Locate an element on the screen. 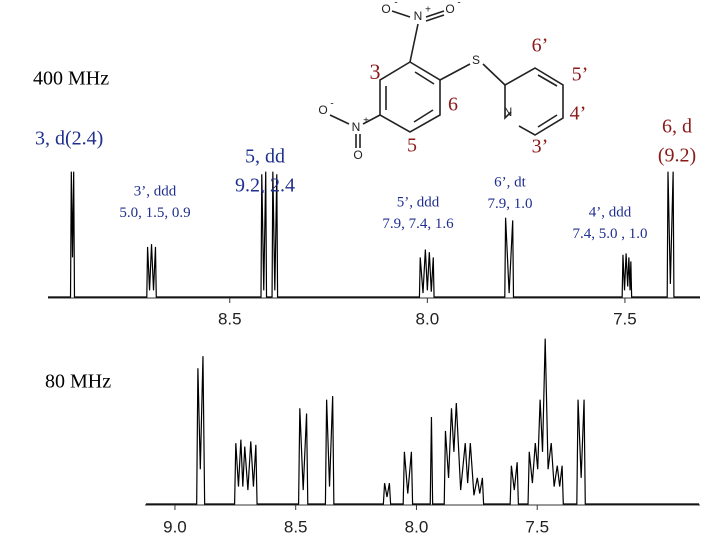 Image resolution: width=720 pixels, height=540 pixels. peak-annotation: 7.4, 5.0 , 1.0 is located at coordinates (610, 234).